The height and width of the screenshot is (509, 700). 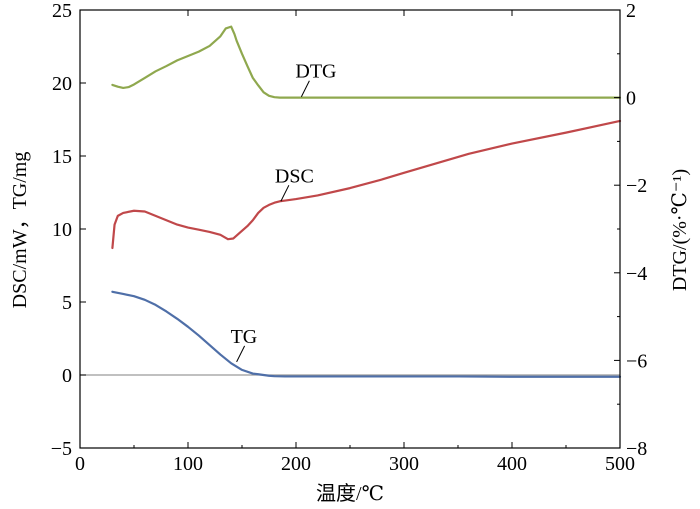 I want to click on y-left-tick-label: 25, so click(x=62, y=11).